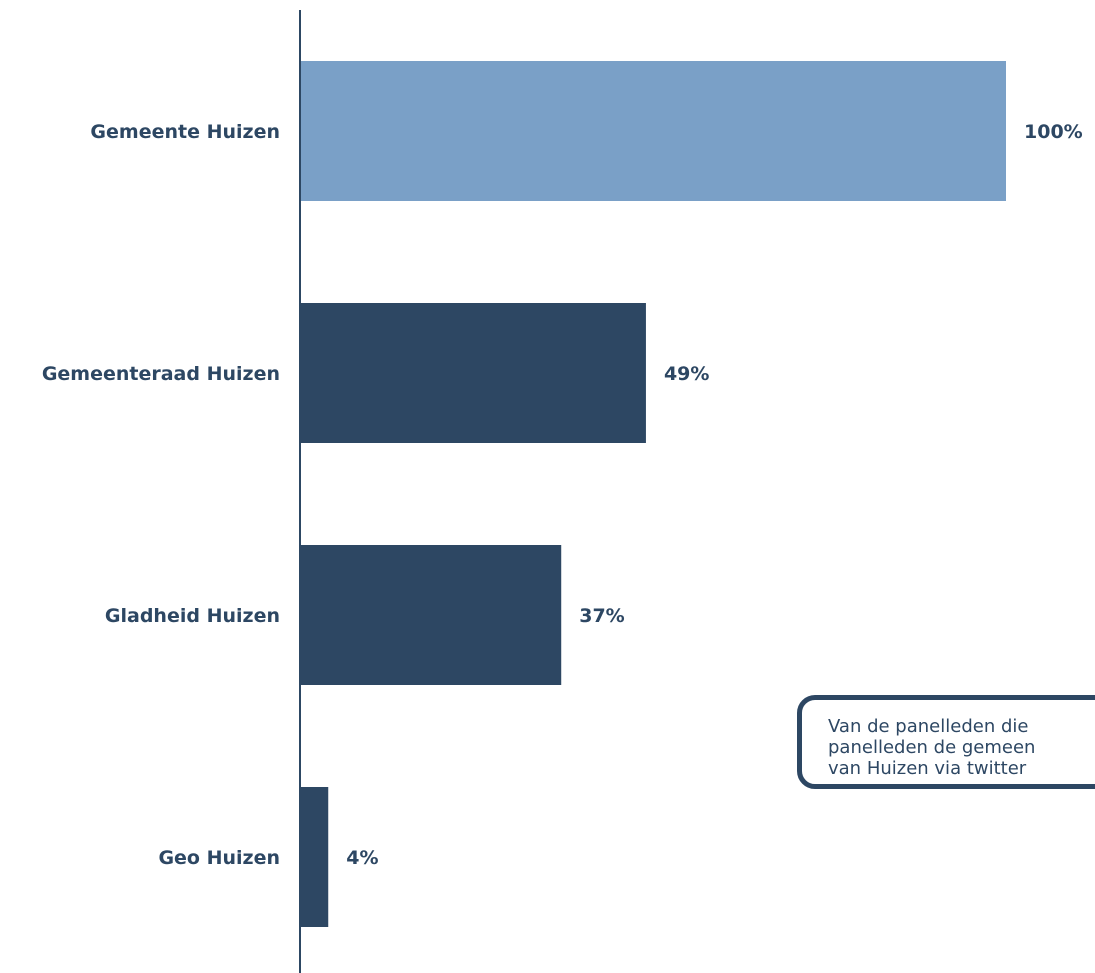  I want to click on category-label-3: Geo Huizen, so click(219, 858).